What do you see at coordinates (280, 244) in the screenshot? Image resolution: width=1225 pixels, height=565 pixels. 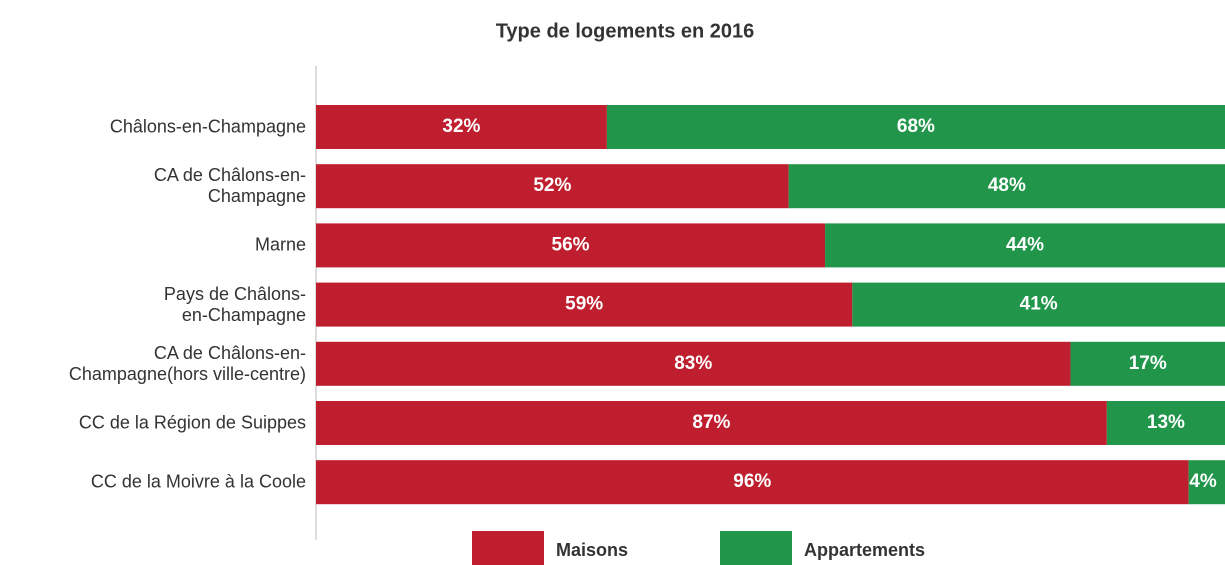 I see `category-label: Marne` at bounding box center [280, 244].